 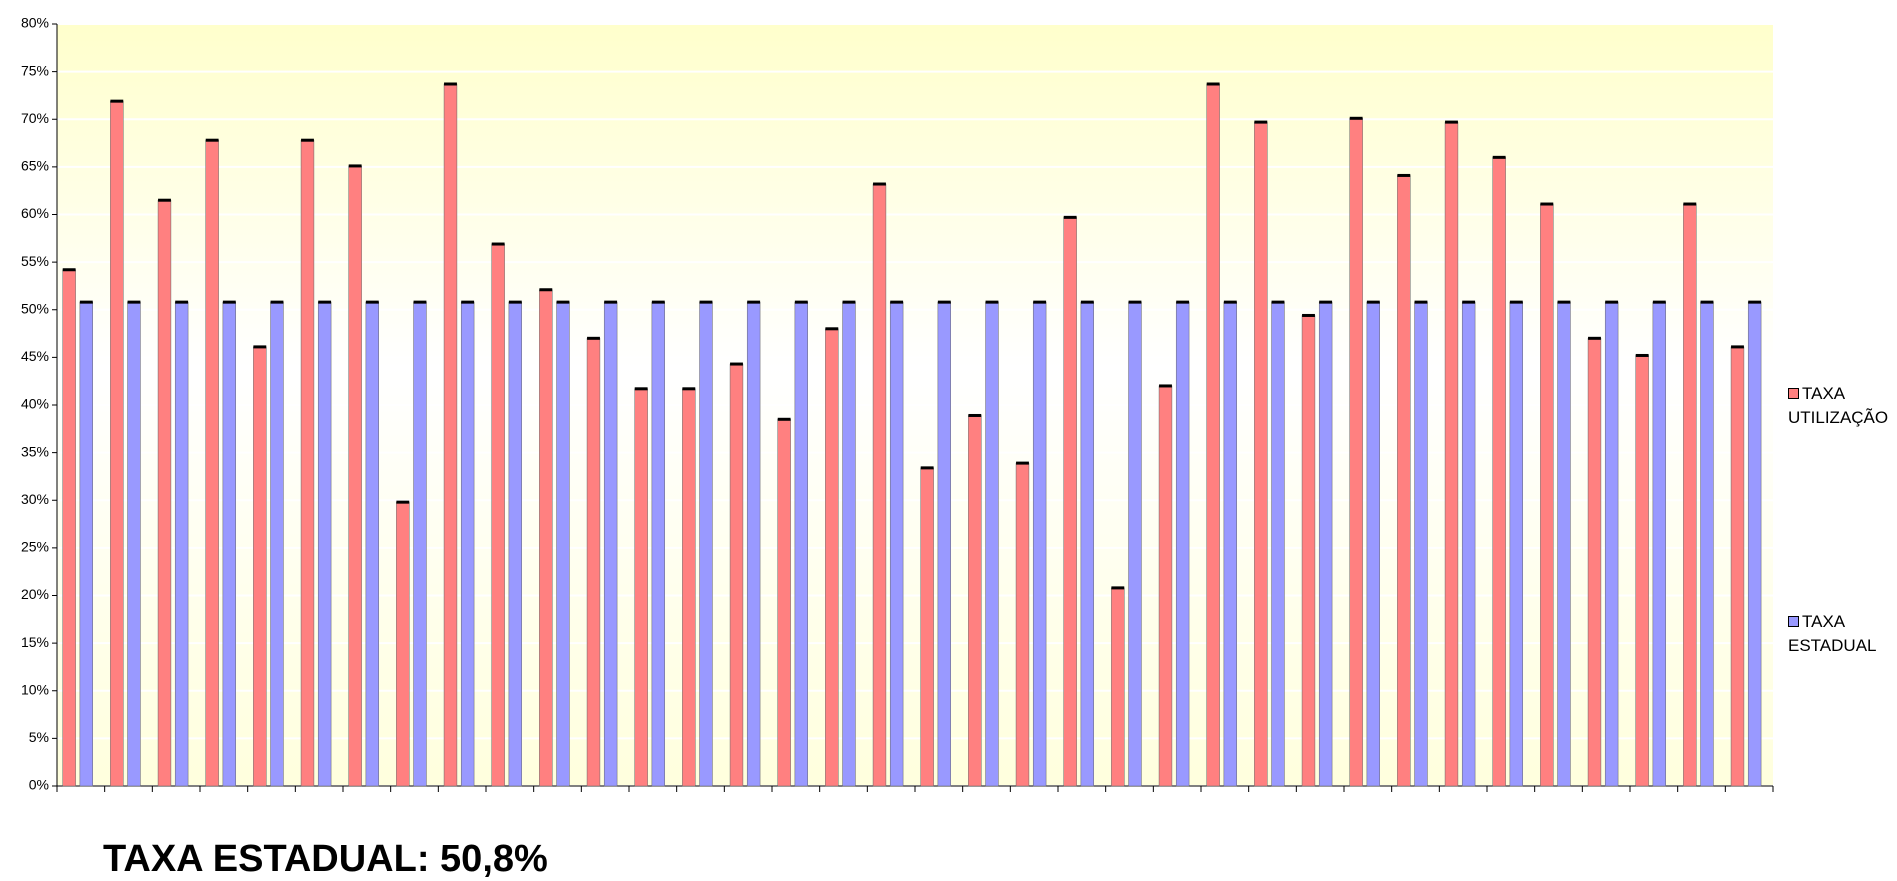 What do you see at coordinates (35, 308) in the screenshot?
I see `y-tick-label: 50%` at bounding box center [35, 308].